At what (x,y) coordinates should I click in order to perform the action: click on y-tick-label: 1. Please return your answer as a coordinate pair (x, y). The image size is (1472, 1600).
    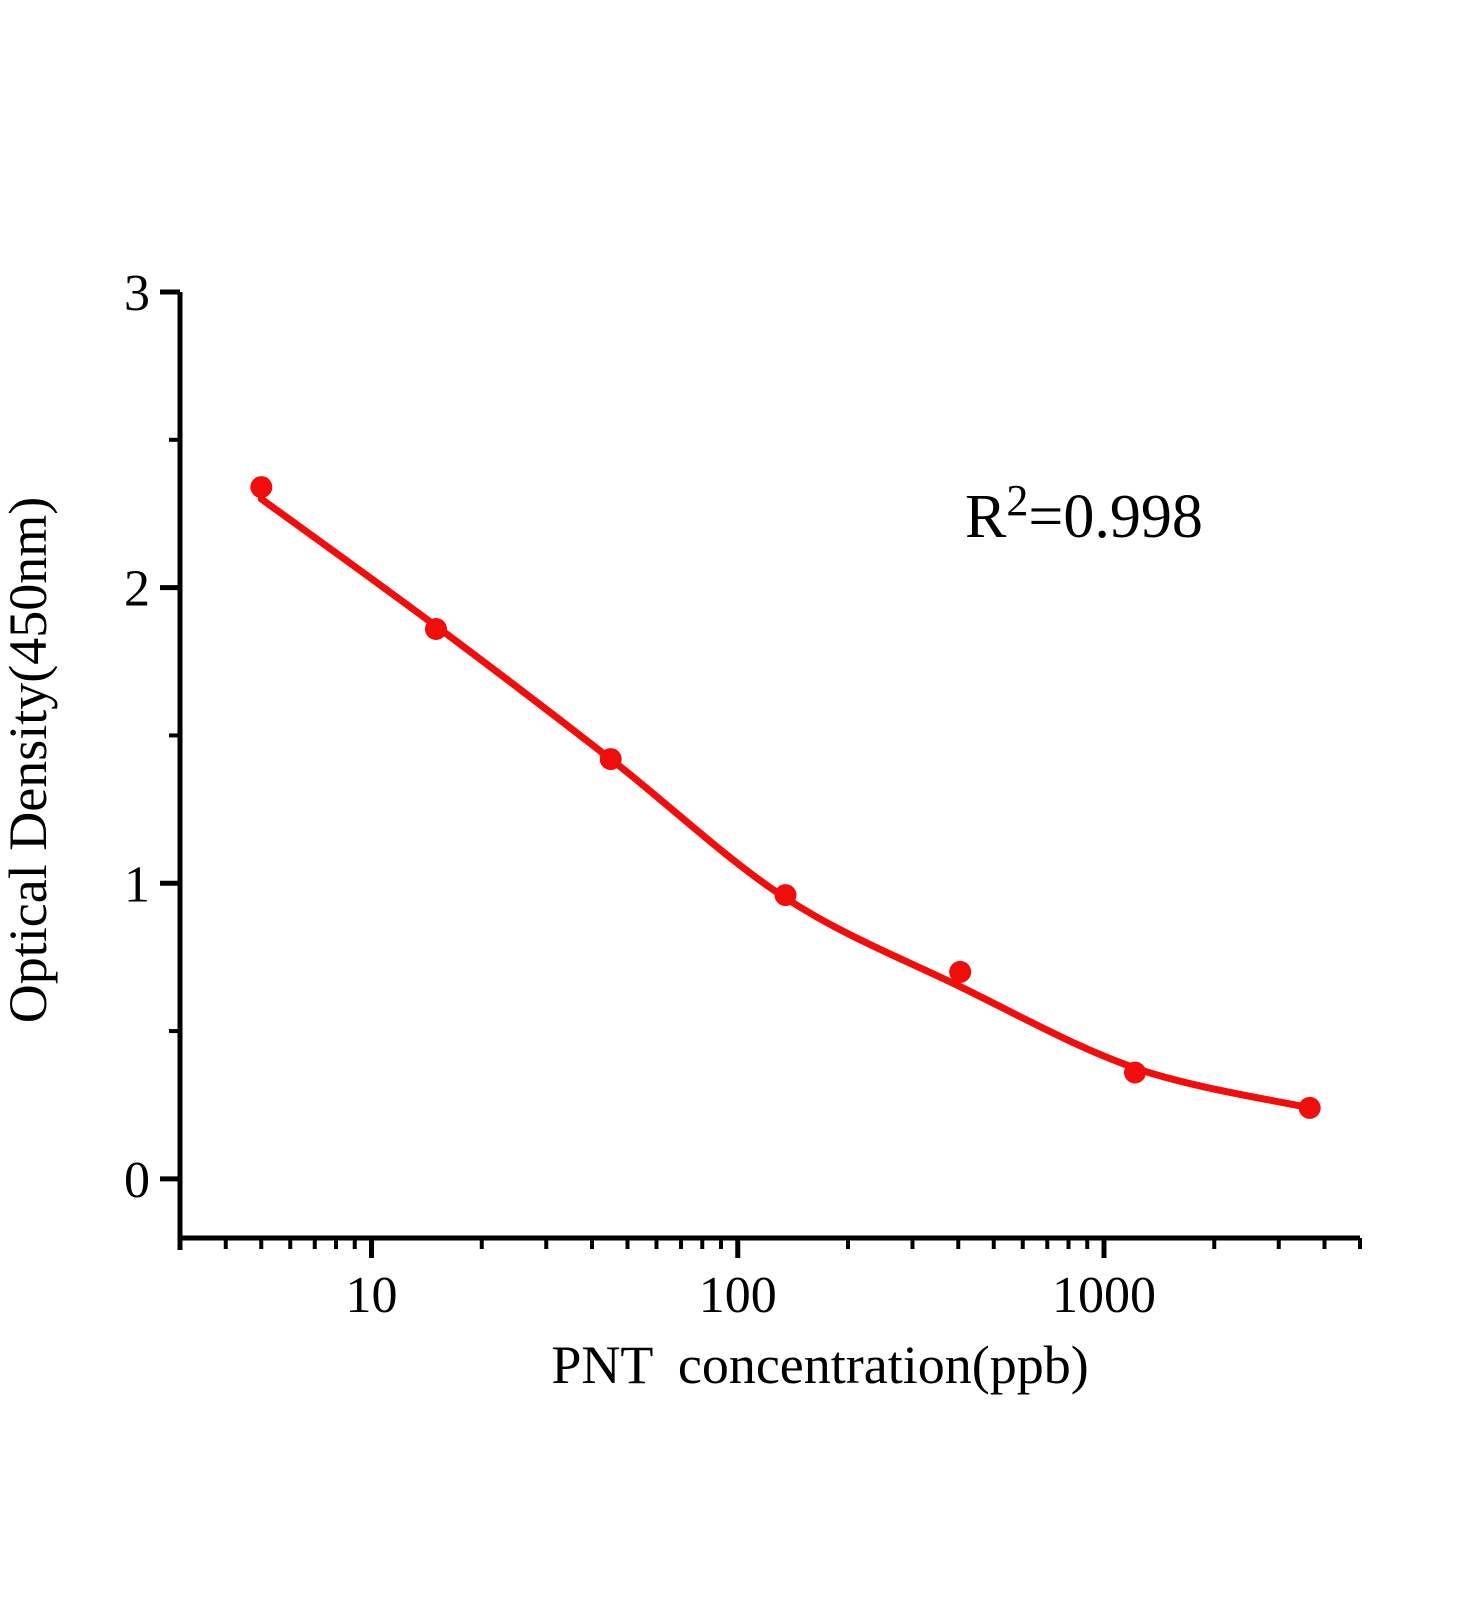
    Looking at the image, I should click on (137, 884).